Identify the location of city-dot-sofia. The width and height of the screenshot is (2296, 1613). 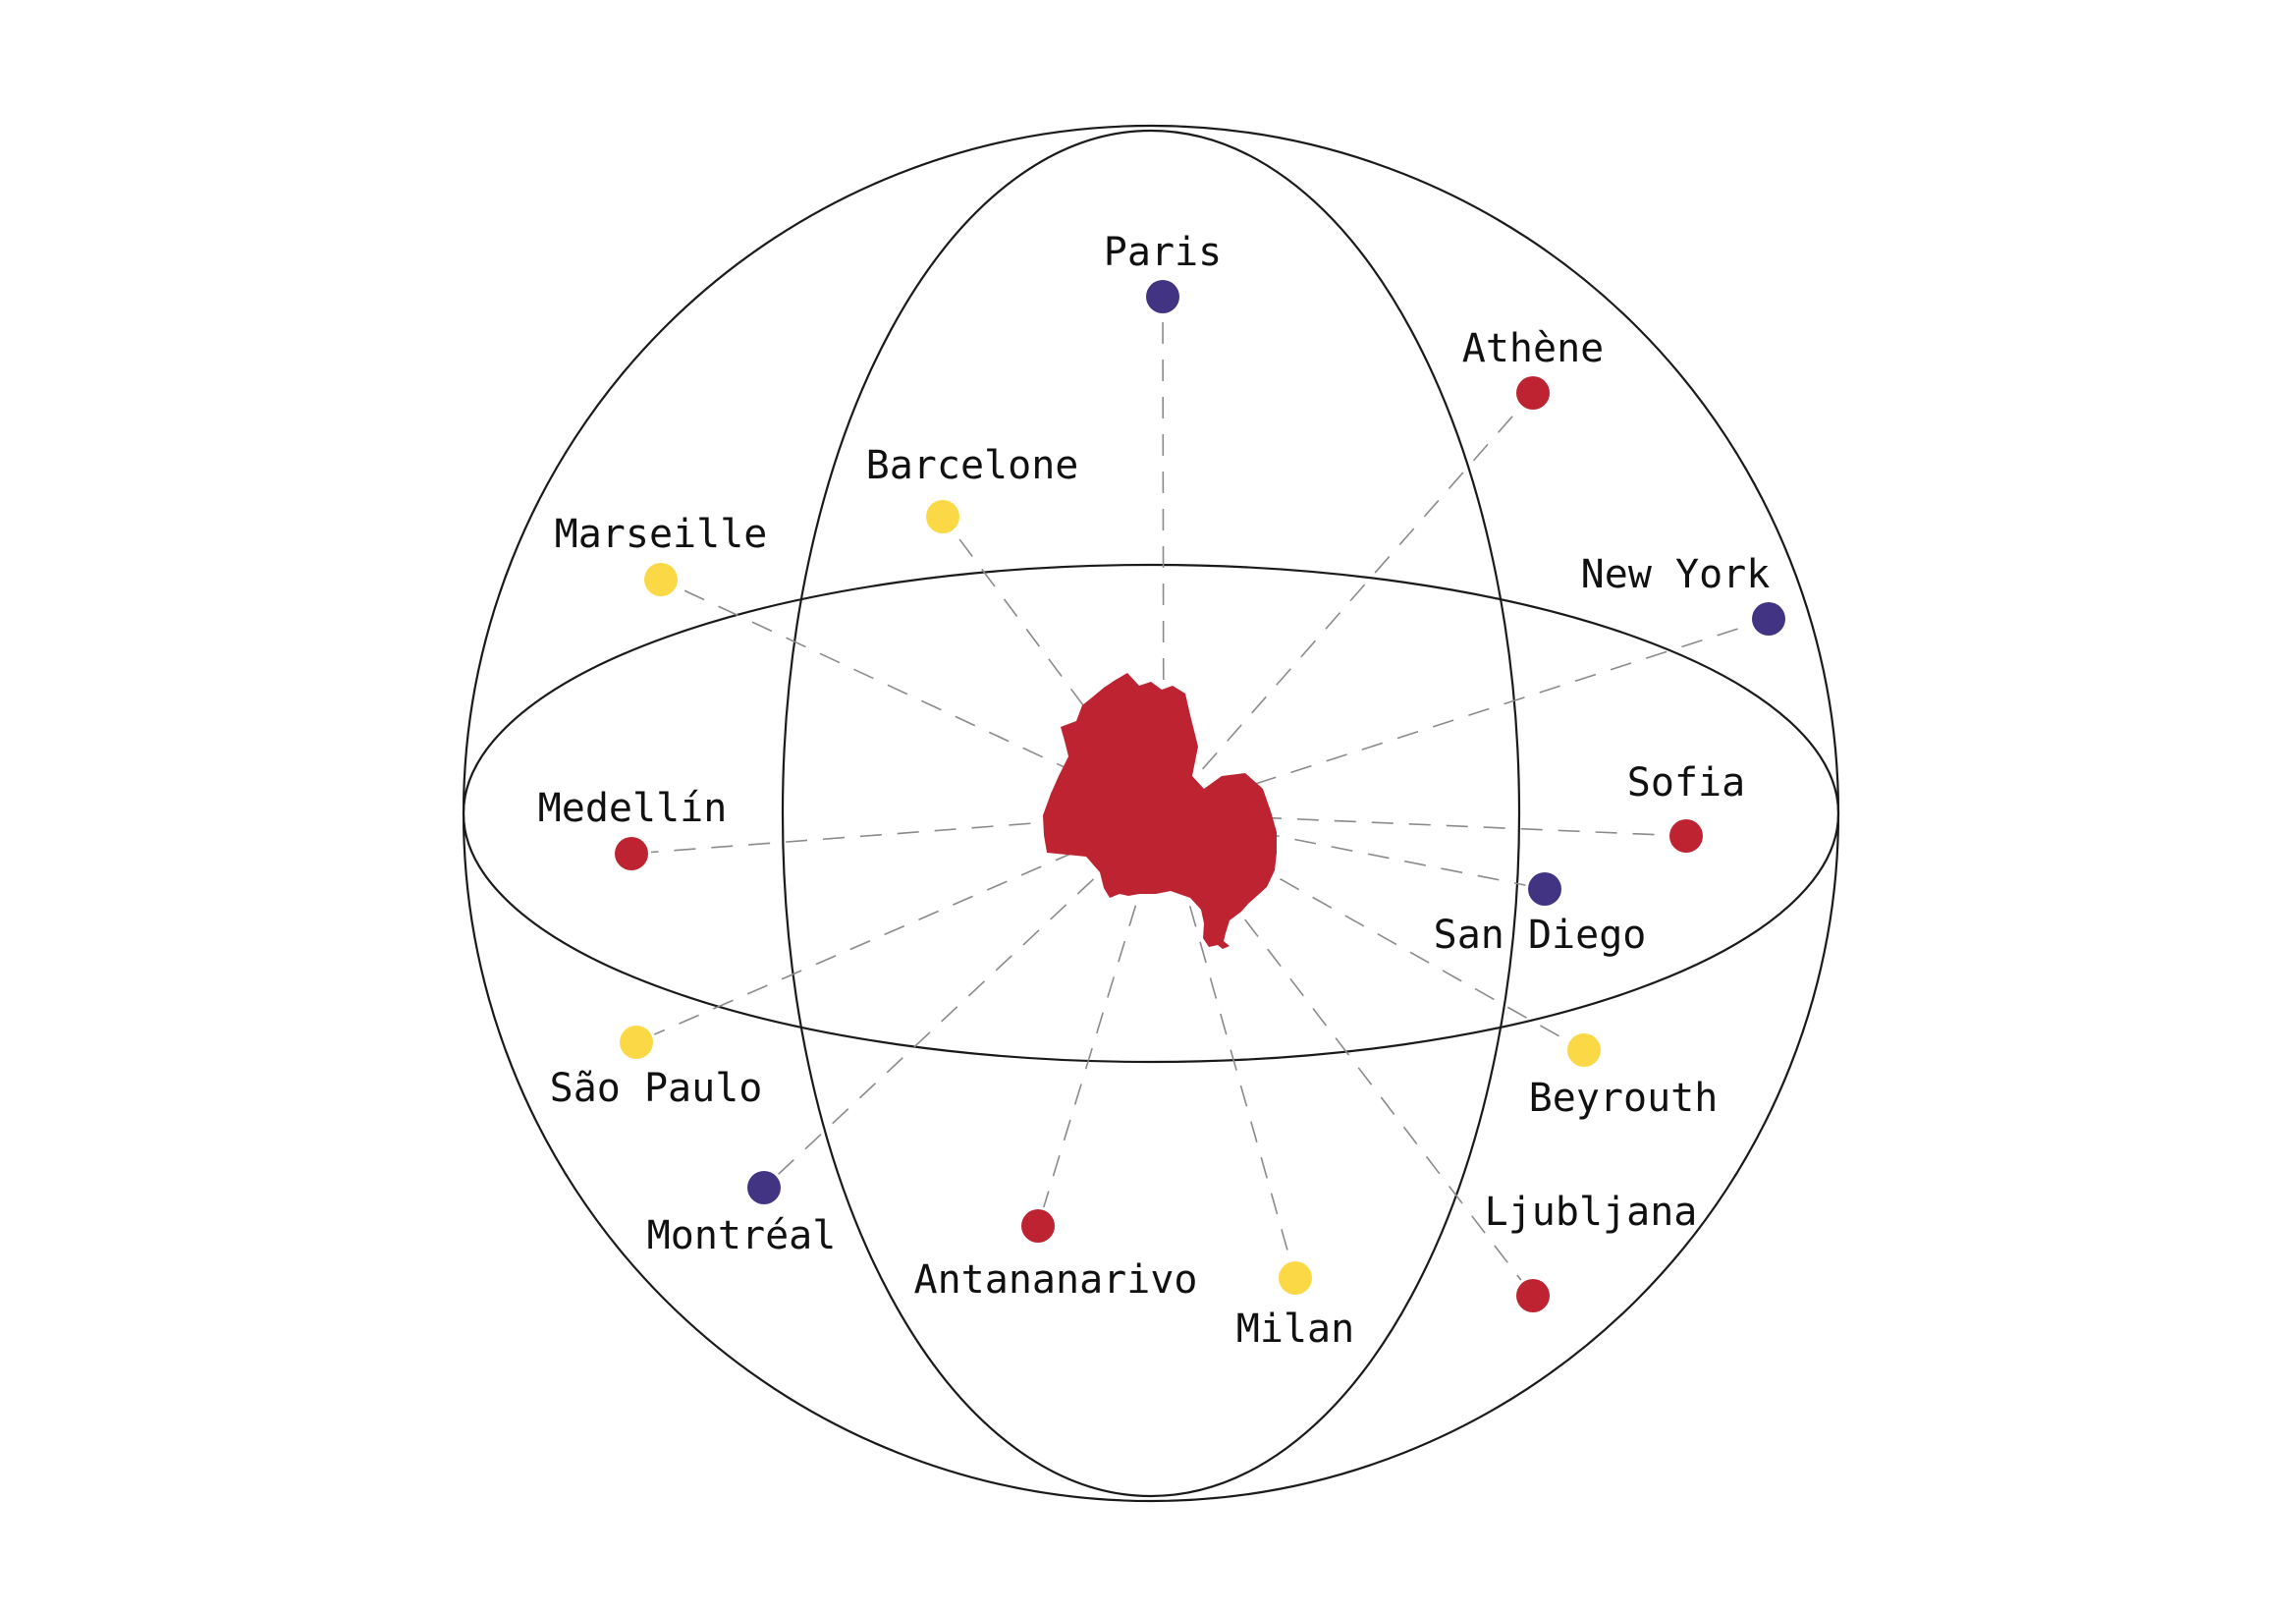
(1686, 836).